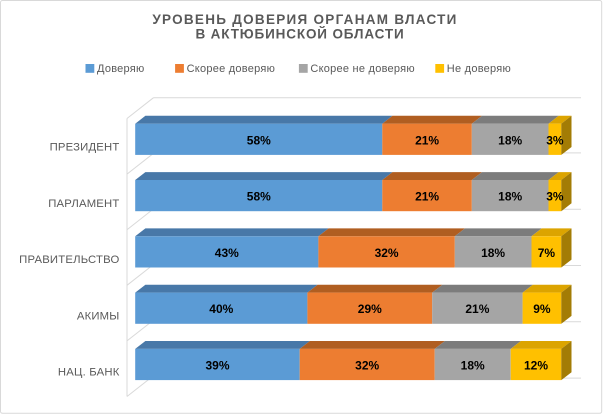 The width and height of the screenshot is (603, 415). I want to click on svg-text: 9%, so click(542, 309).